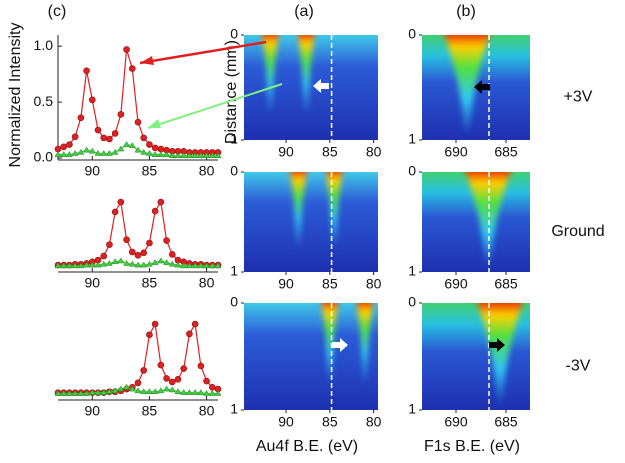 The height and width of the screenshot is (463, 625). Describe the element at coordinates (286, 284) in the screenshot. I see `x-tick-label: 90` at that location.